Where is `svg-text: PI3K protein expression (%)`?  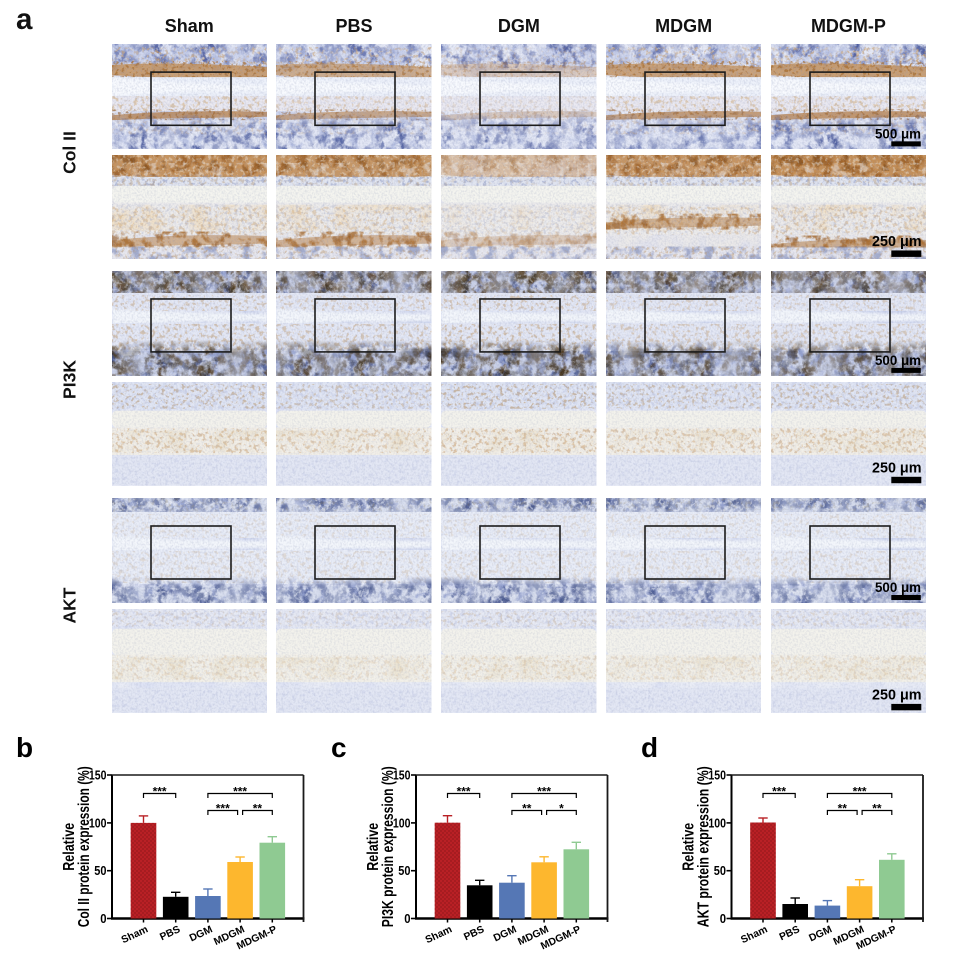
svg-text: PI3K protein expression (%) is located at coordinates (388, 846).